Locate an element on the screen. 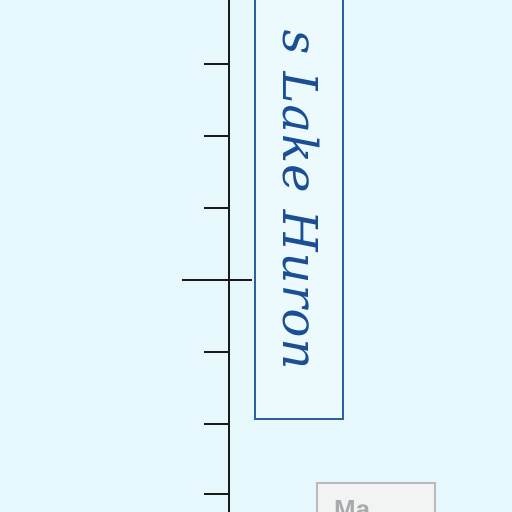 The width and height of the screenshot is (512, 512). lake-huron-label-box: s Lake Huron is located at coordinates (299, 210).